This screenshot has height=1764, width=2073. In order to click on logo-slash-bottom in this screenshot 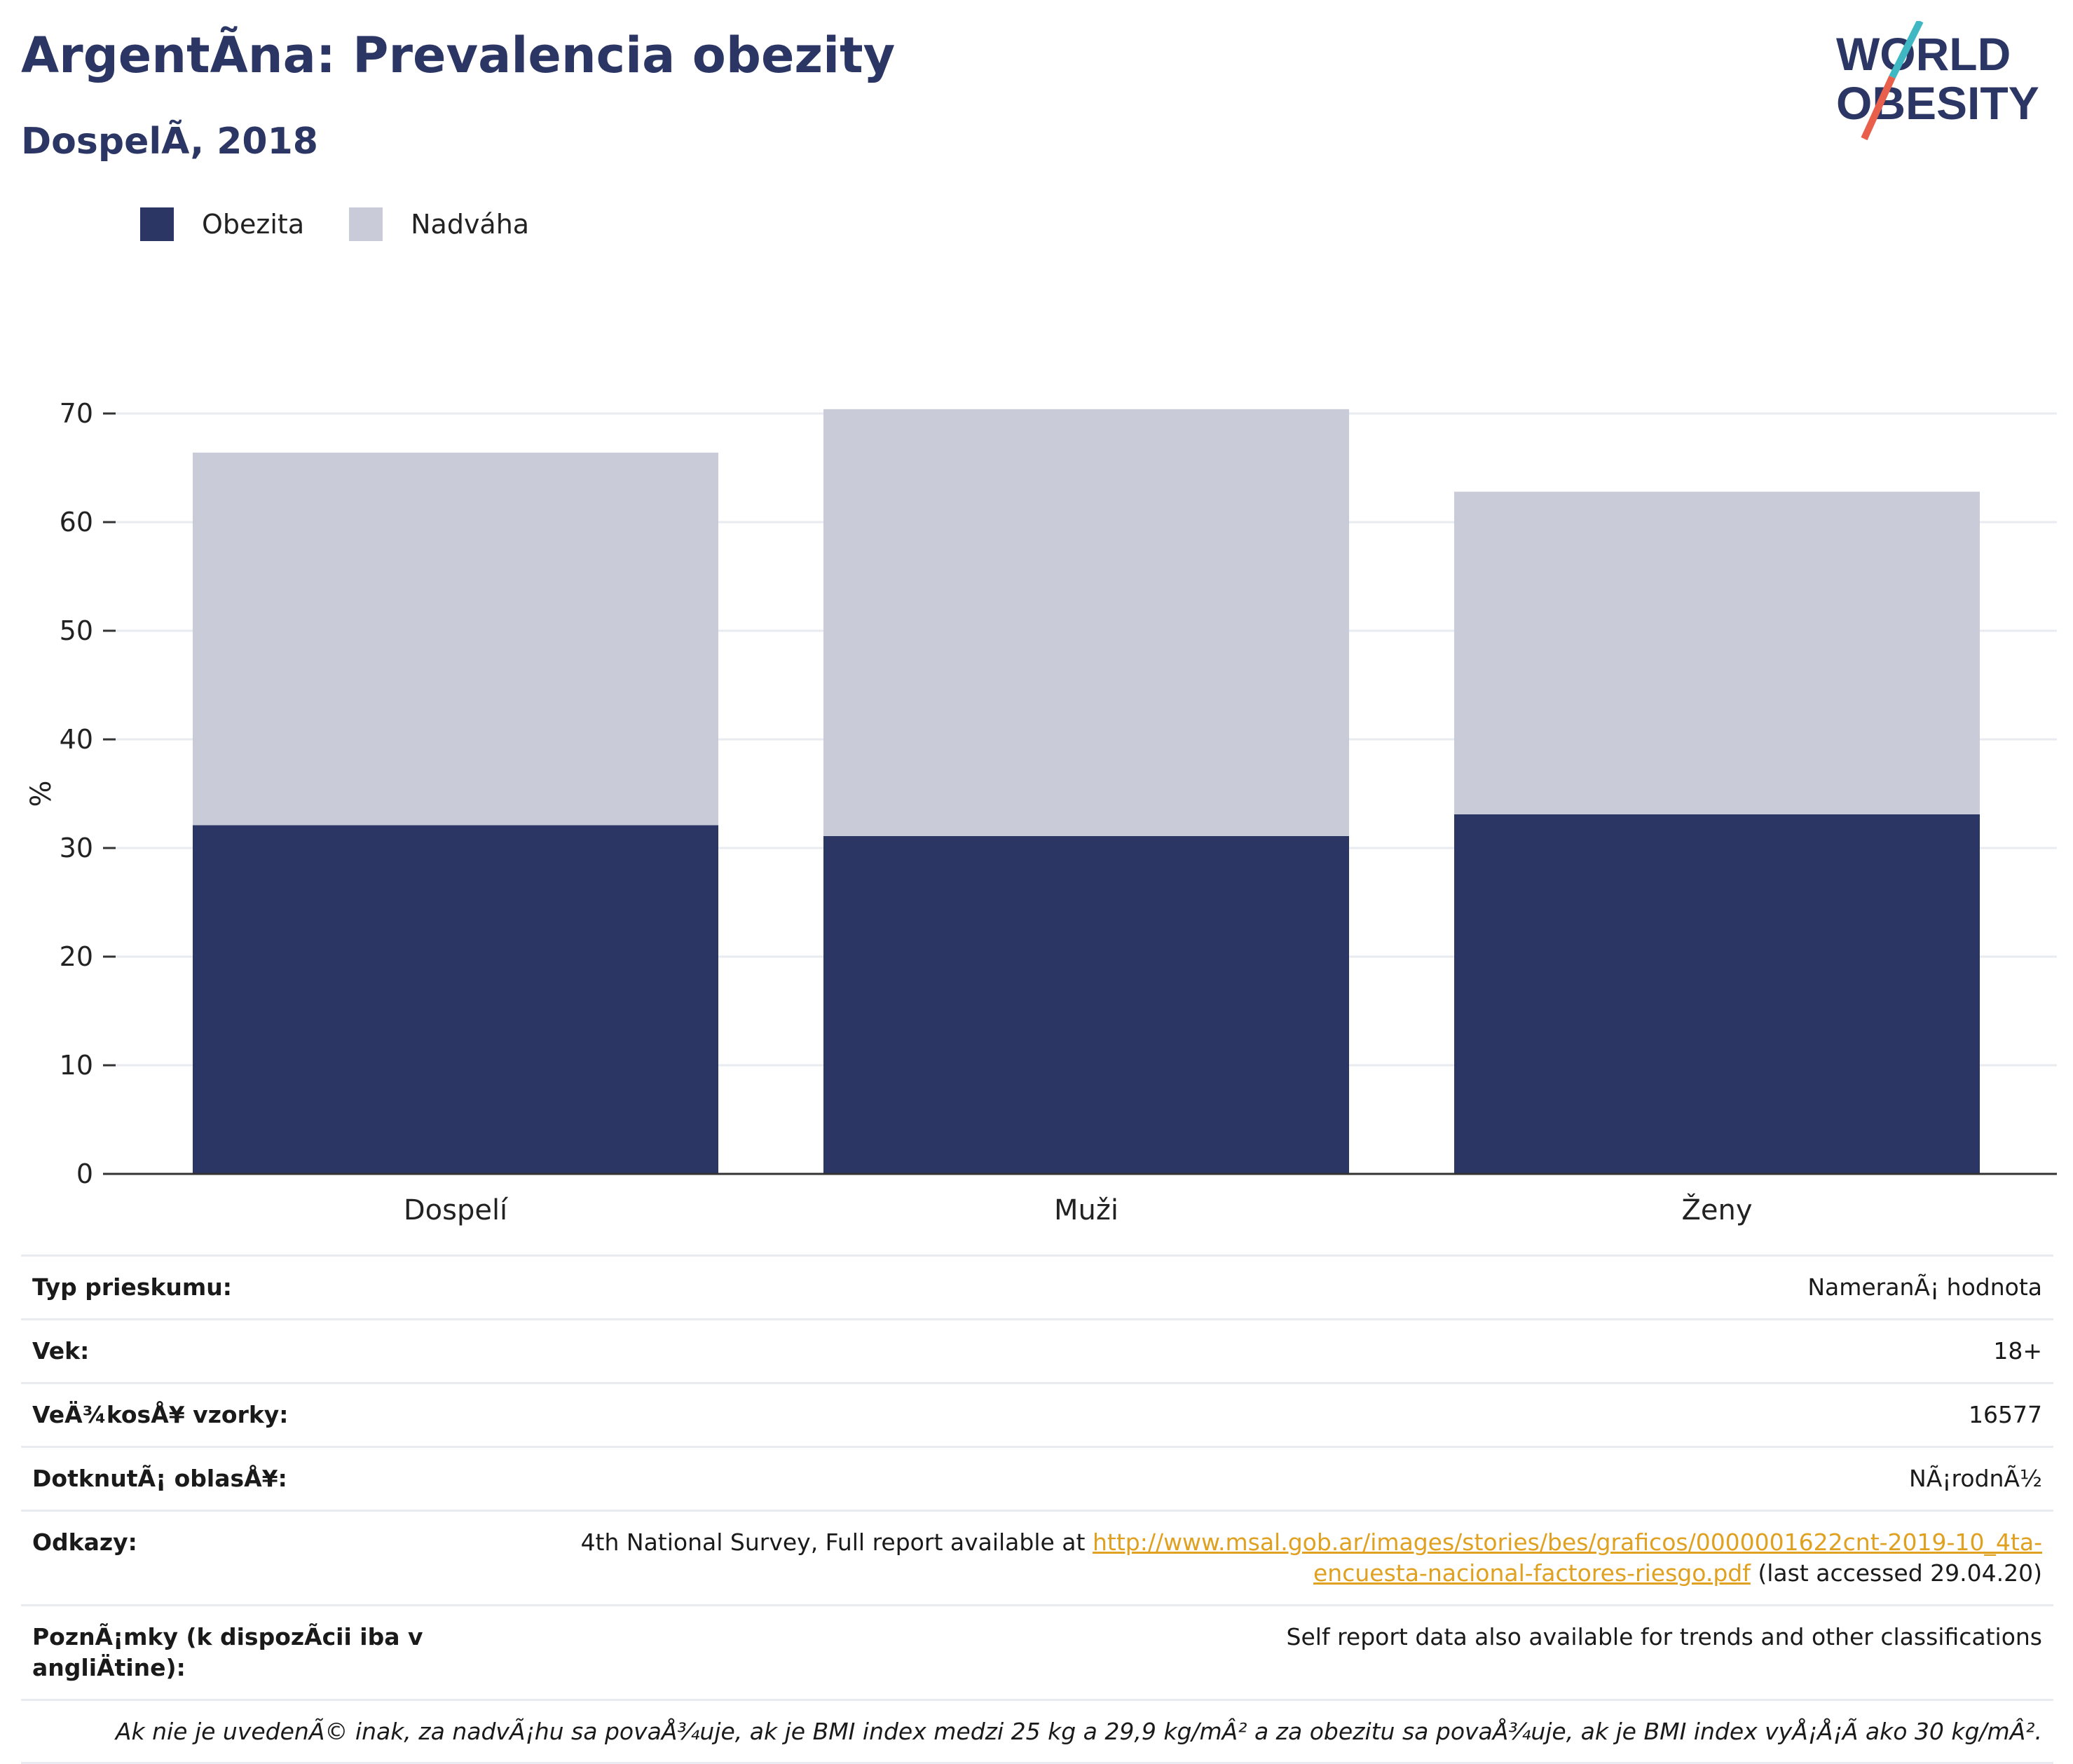, I will do `click(1878, 108)`.